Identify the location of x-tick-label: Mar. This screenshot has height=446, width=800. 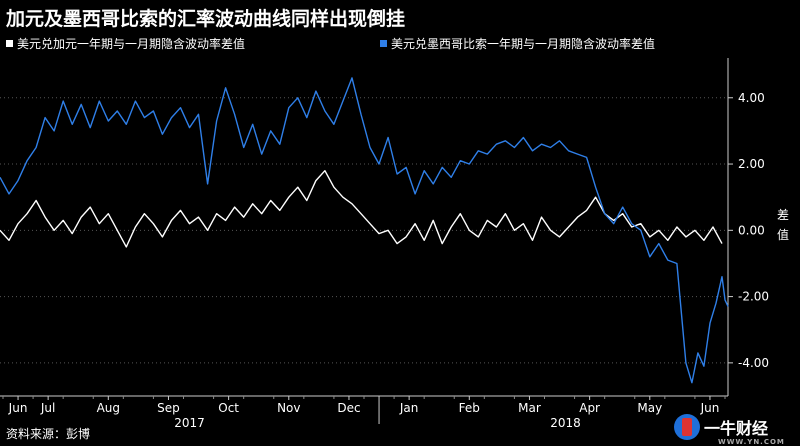
(529, 408).